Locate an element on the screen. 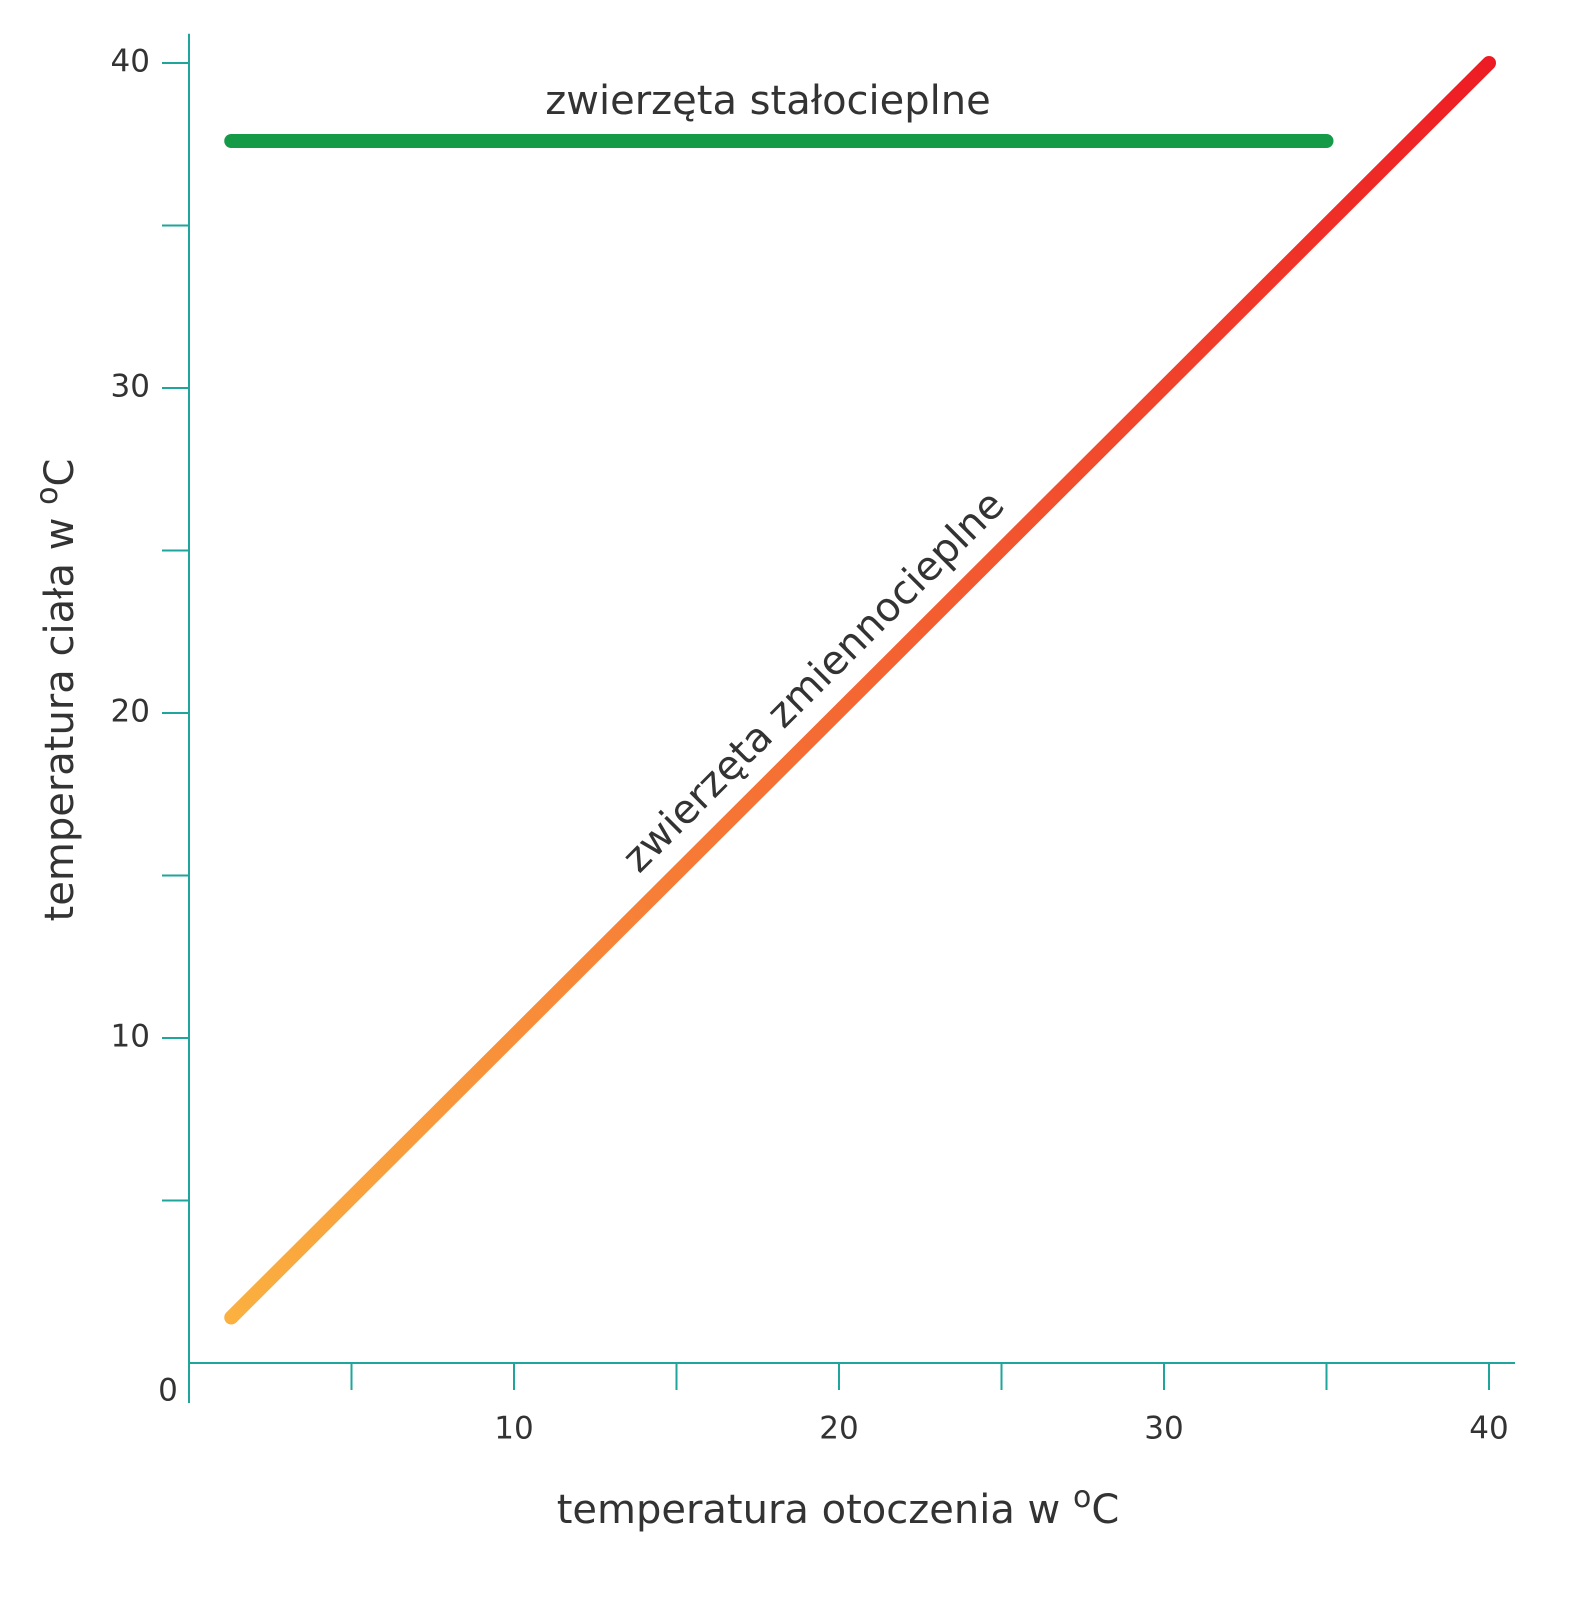  x-tick-label: 20 is located at coordinates (838, 1429).